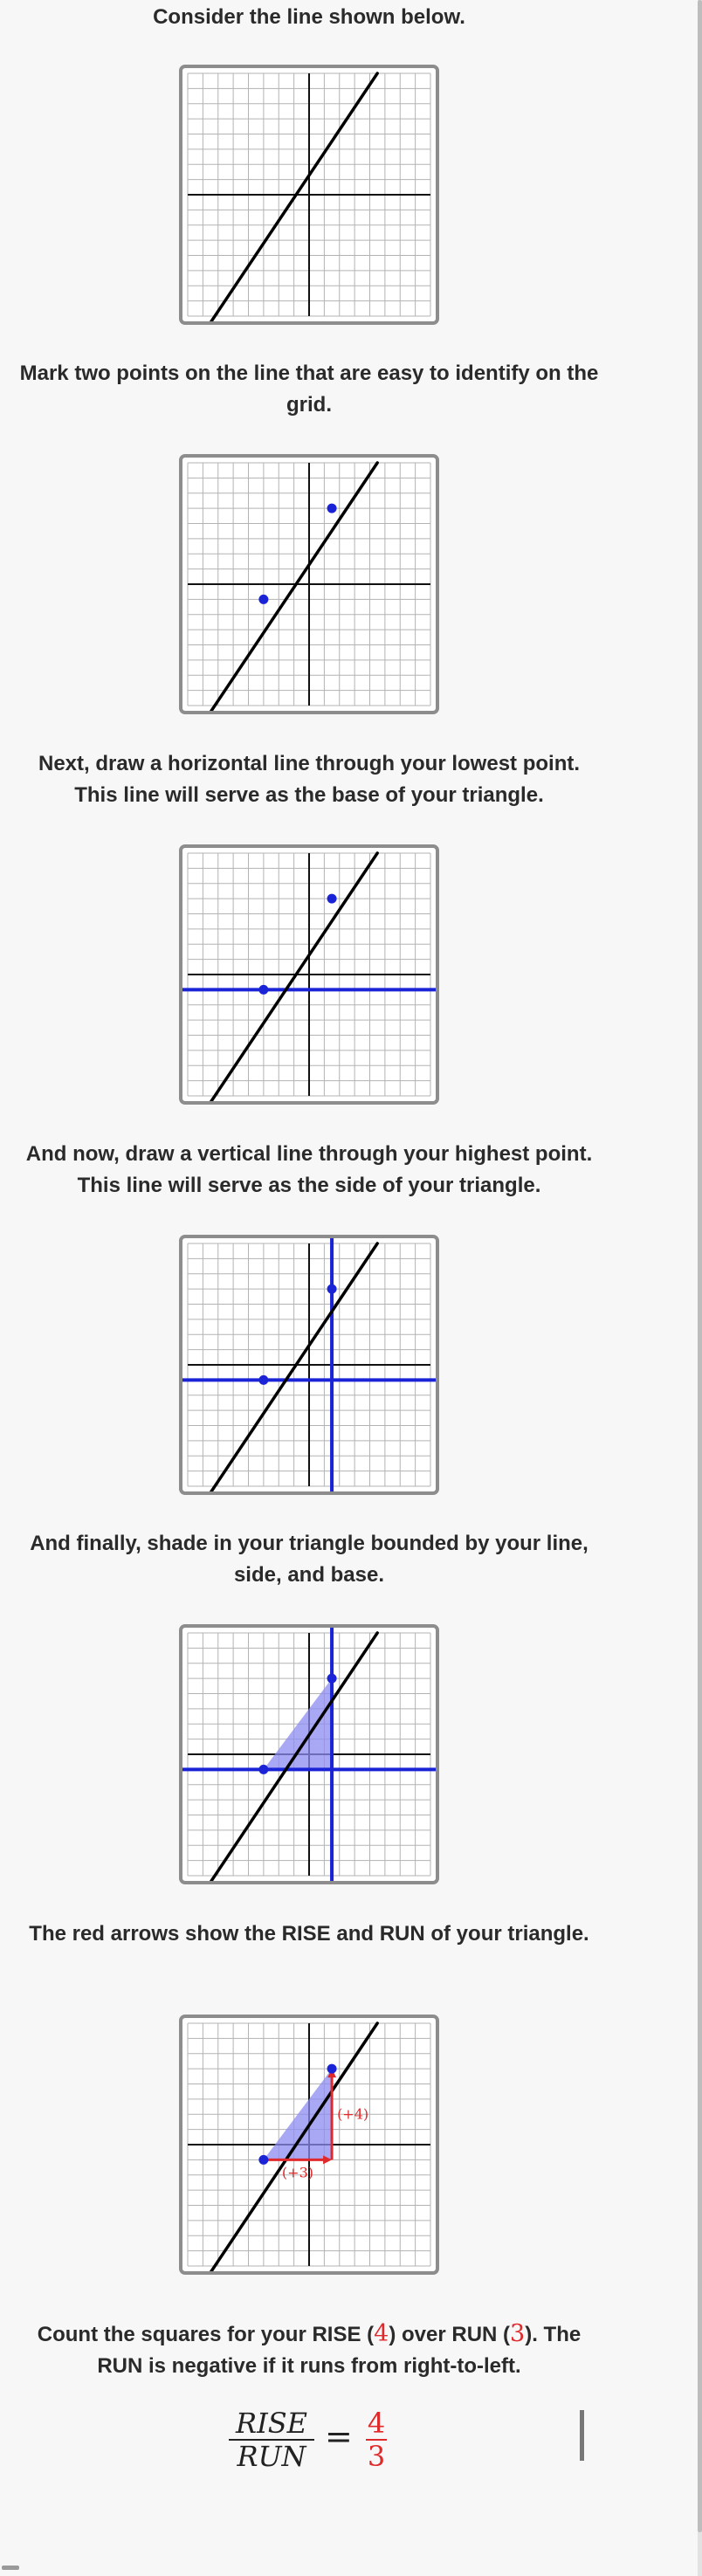  I want to click on rise-over-run-fraction: RISE RUN, so click(271, 2439).